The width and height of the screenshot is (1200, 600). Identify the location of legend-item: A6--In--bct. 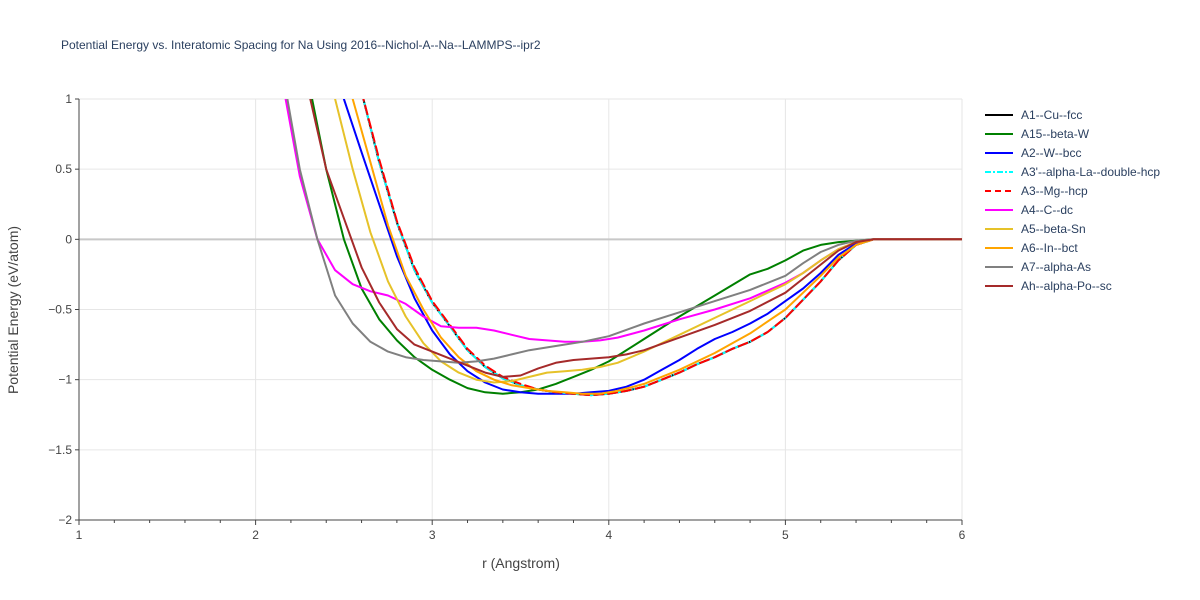
(1072, 247).